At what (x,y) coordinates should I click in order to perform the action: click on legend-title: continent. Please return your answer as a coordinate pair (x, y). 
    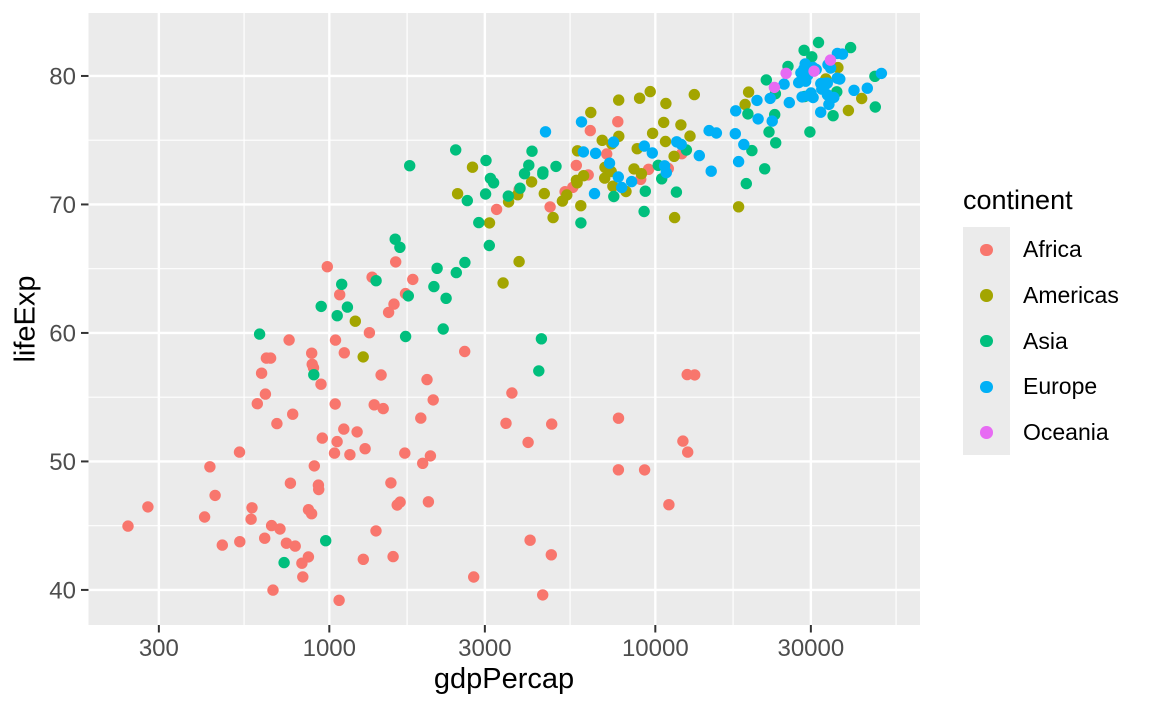
    Looking at the image, I should click on (1018, 200).